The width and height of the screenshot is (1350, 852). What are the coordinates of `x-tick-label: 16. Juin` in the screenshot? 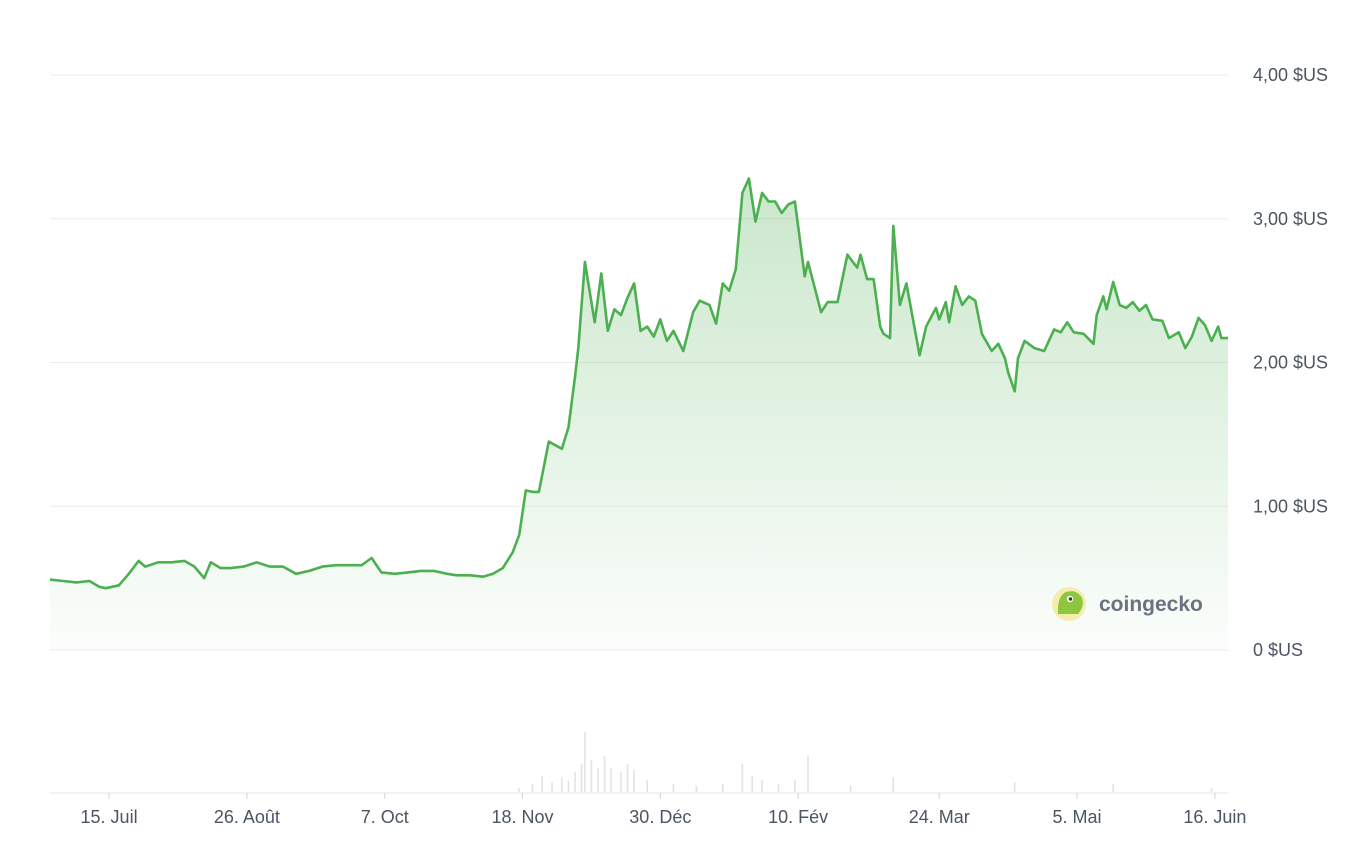 It's located at (1214, 817).